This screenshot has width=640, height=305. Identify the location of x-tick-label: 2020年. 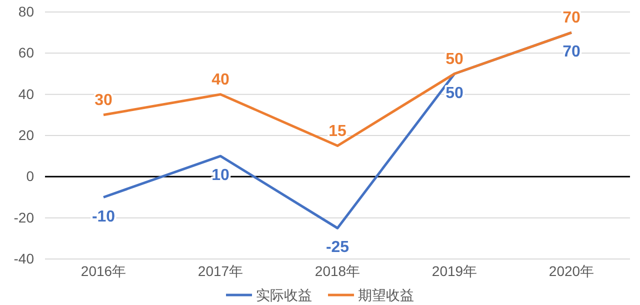
(571, 270).